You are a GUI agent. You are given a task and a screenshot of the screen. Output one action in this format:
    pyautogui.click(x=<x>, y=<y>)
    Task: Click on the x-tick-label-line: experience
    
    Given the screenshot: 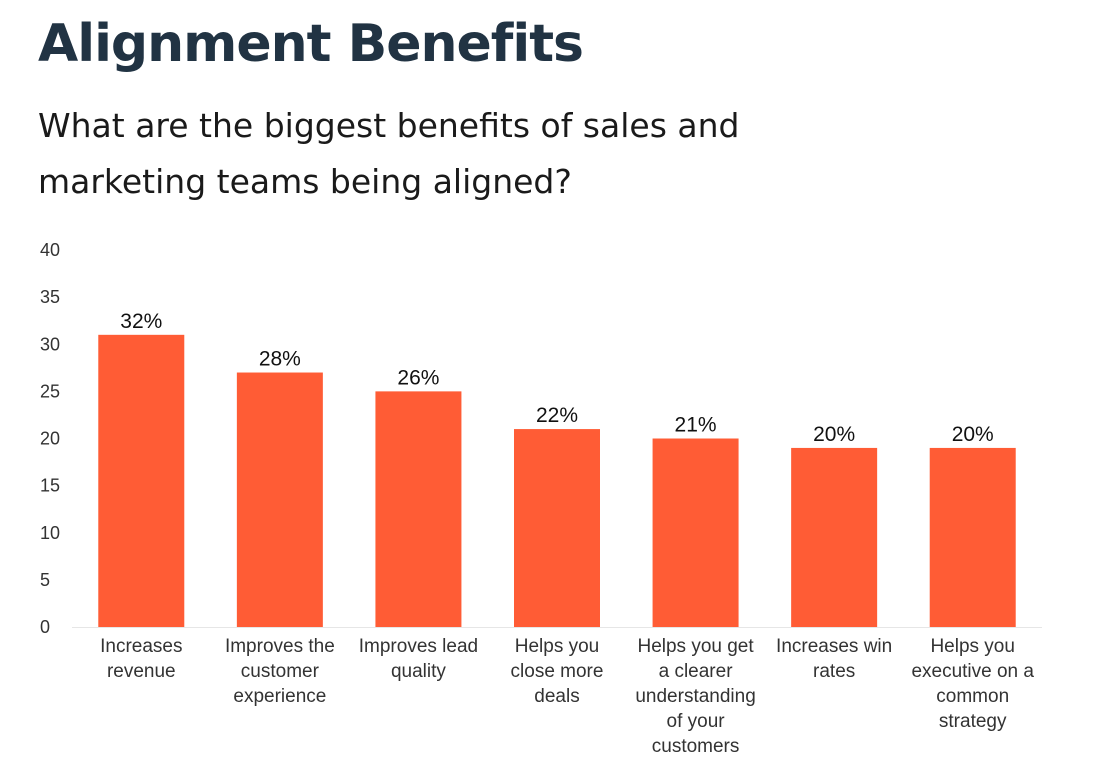 What is the action you would take?
    pyautogui.click(x=279, y=696)
    